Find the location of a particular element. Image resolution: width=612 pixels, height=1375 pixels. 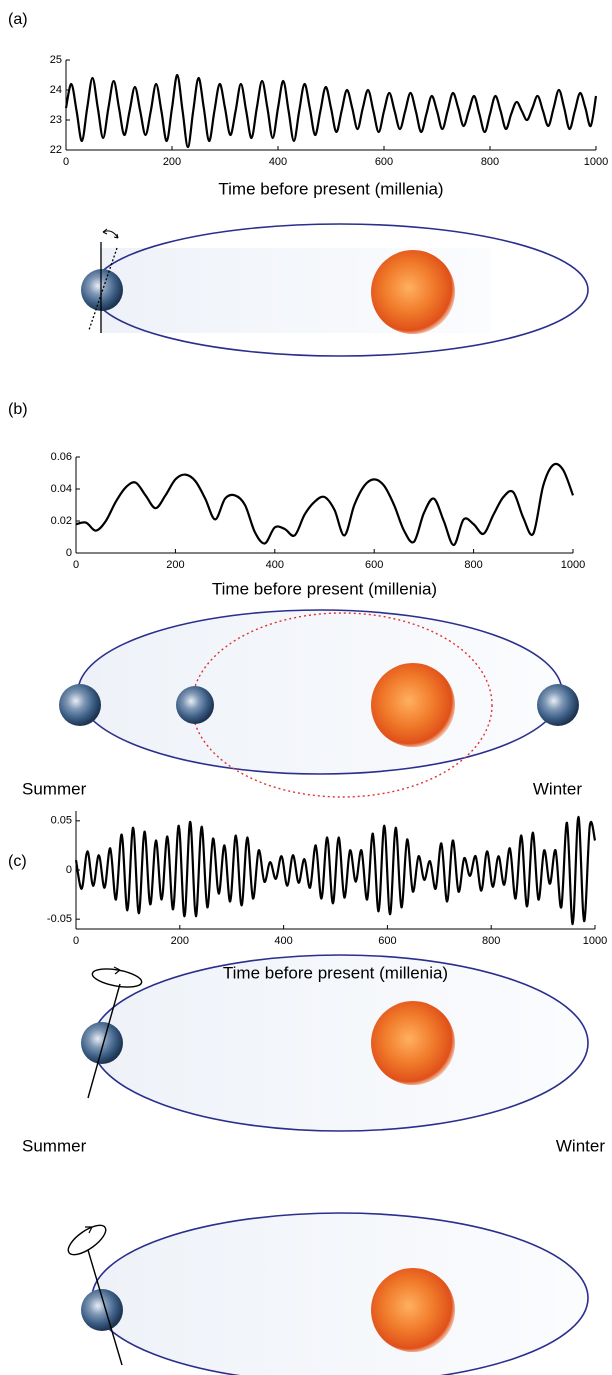

y-tick-label: 24 is located at coordinates (56, 90).